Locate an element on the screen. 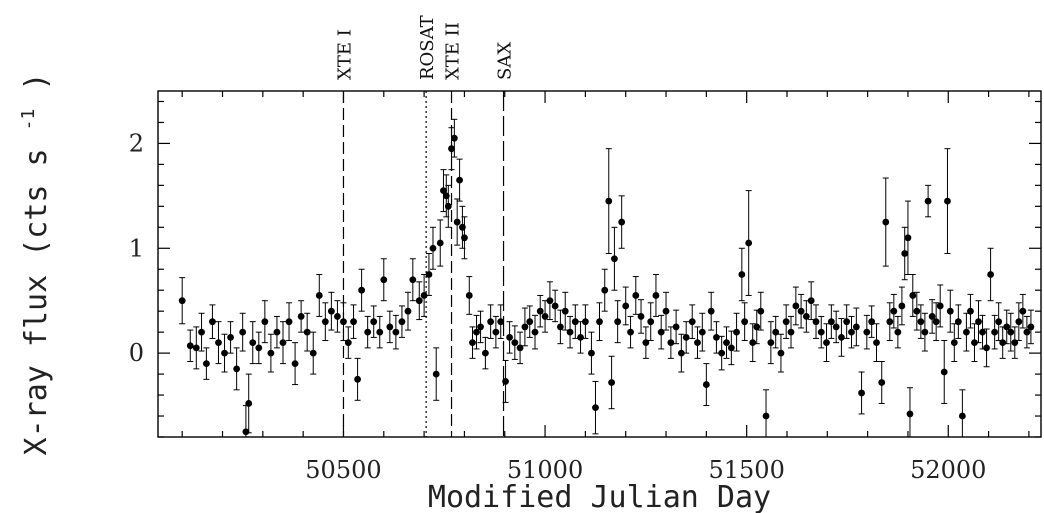  x-tick-label: 52000 is located at coordinates (948, 470).